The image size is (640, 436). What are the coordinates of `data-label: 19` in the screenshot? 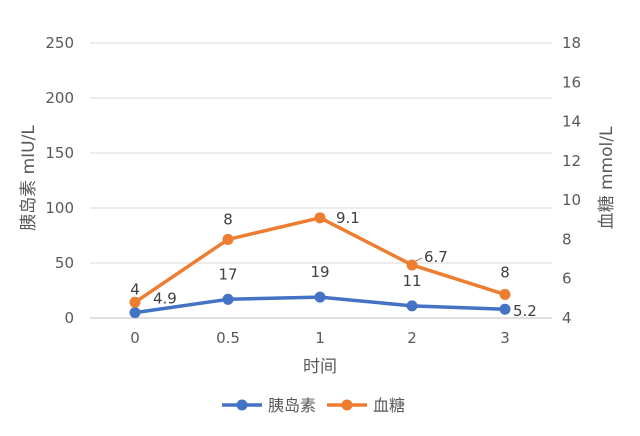 It's located at (319, 272).